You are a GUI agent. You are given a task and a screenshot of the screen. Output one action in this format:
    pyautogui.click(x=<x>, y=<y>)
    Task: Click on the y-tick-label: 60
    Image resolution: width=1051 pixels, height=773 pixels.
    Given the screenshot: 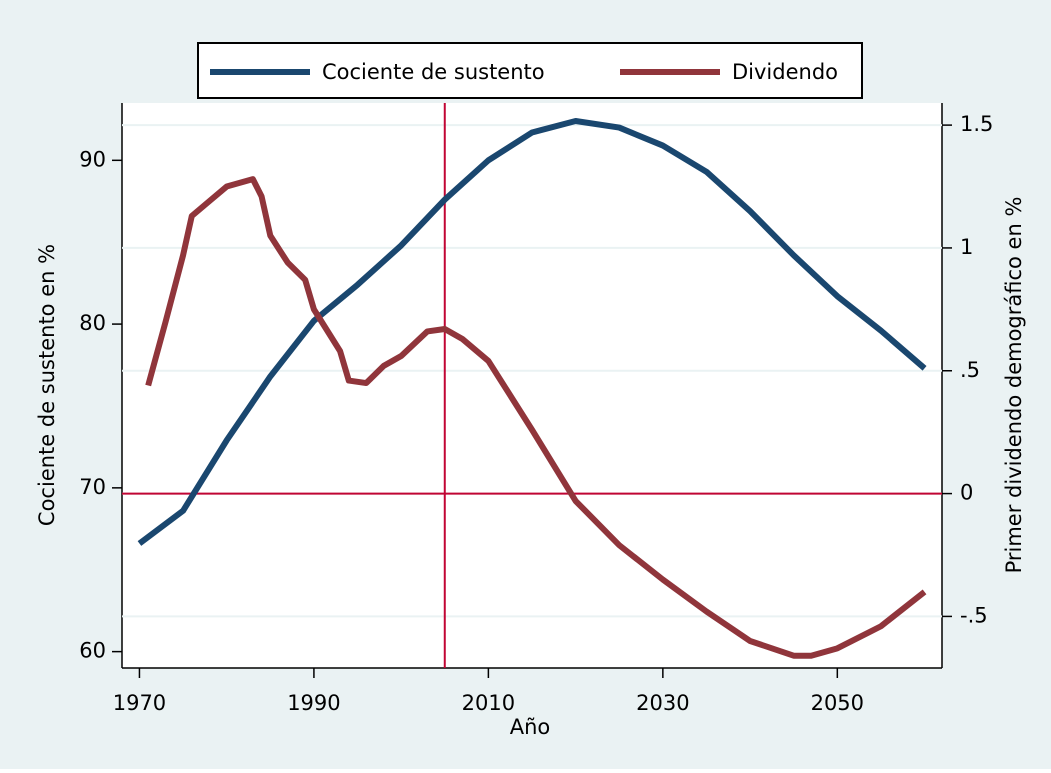 What is the action you would take?
    pyautogui.click(x=92, y=651)
    